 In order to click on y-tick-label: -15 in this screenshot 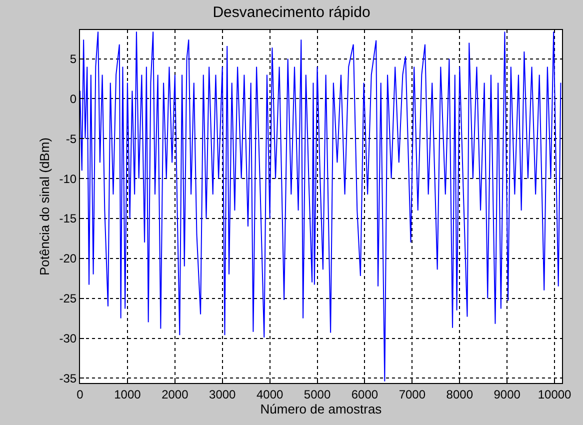, I will do `click(68, 219)`.